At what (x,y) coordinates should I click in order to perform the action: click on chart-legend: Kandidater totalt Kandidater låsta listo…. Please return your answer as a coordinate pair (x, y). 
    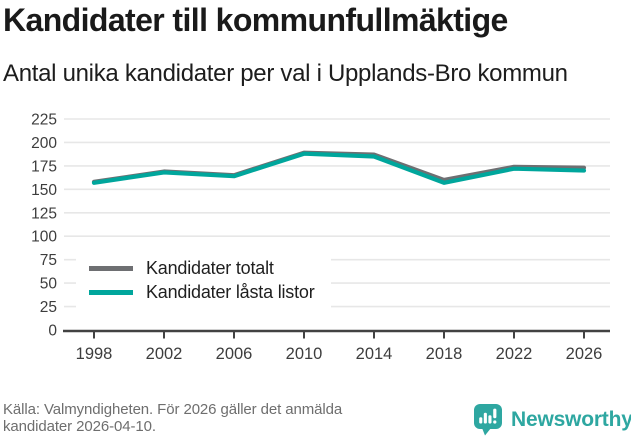
    Looking at the image, I should click on (203, 280).